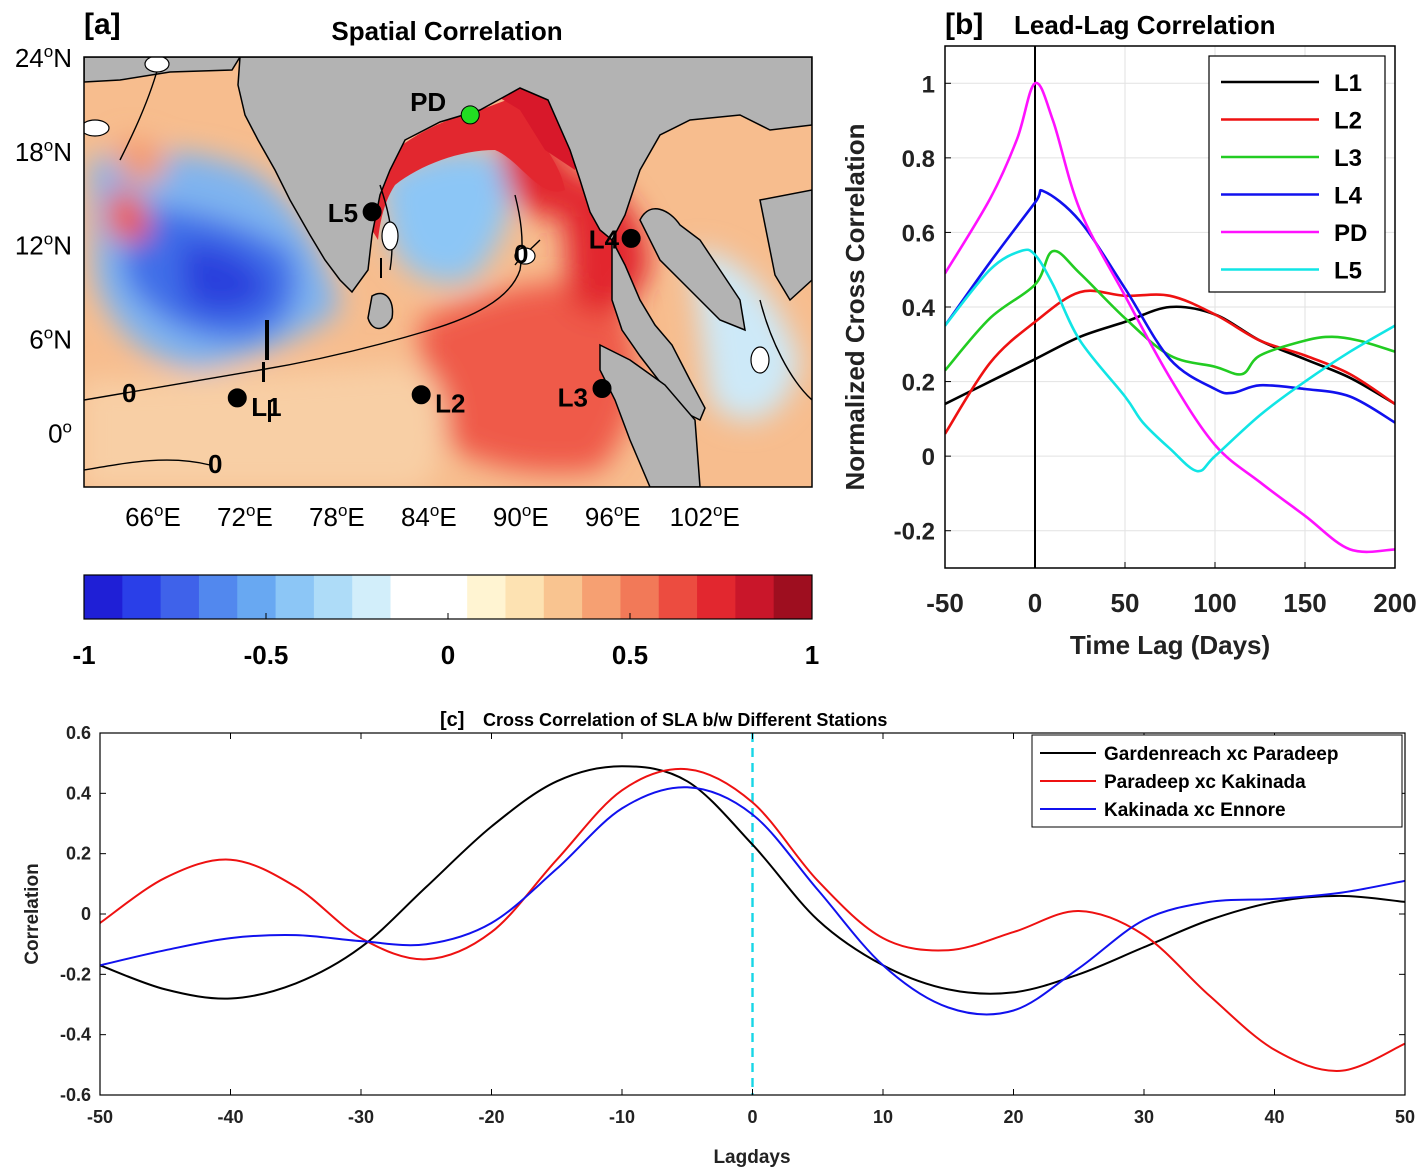 This screenshot has width=1424, height=1172. I want to click on series-line-pd, so click(1170, 317).